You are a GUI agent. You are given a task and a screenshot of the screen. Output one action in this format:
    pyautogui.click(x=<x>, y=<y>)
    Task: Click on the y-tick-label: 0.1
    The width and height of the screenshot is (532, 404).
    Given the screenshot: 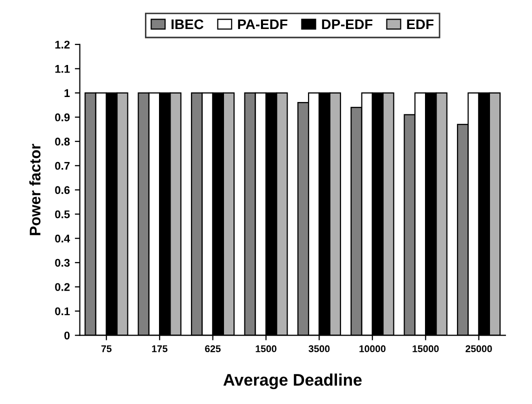 What is the action you would take?
    pyautogui.click(x=62, y=311)
    